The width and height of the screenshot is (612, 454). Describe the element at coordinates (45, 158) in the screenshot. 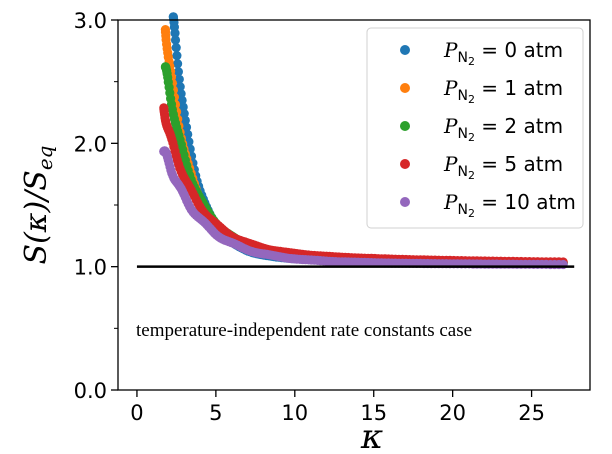

I see `y-axis-label-sub: eq` at that location.